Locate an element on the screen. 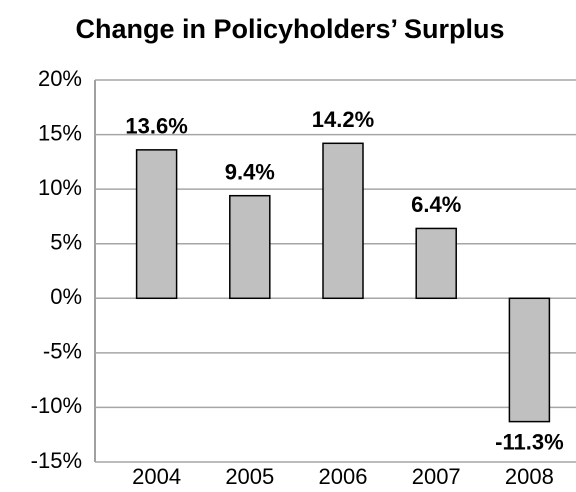 The width and height of the screenshot is (576, 492). value-label: 13.6% is located at coordinates (156, 126).